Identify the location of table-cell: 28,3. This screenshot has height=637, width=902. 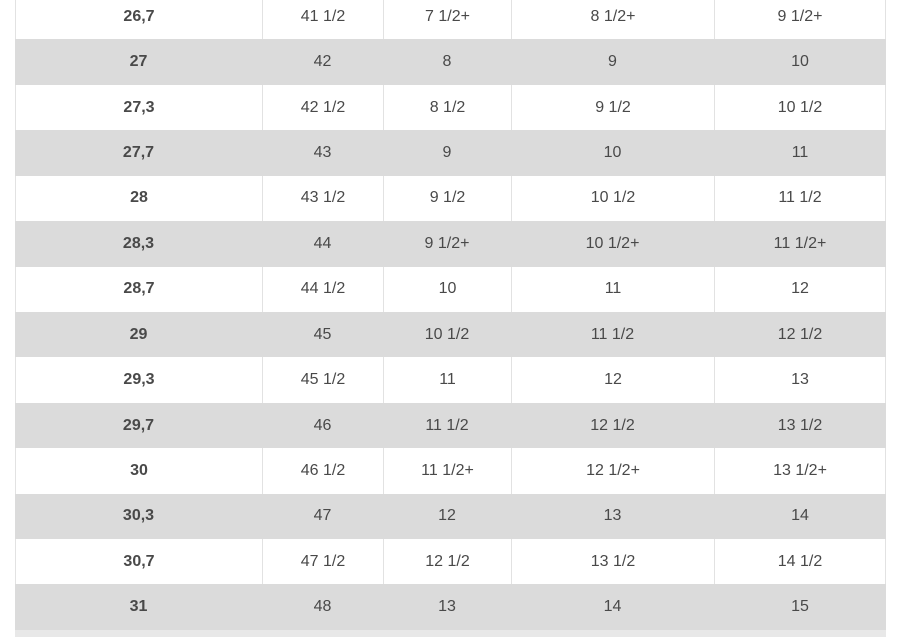
(138, 243).